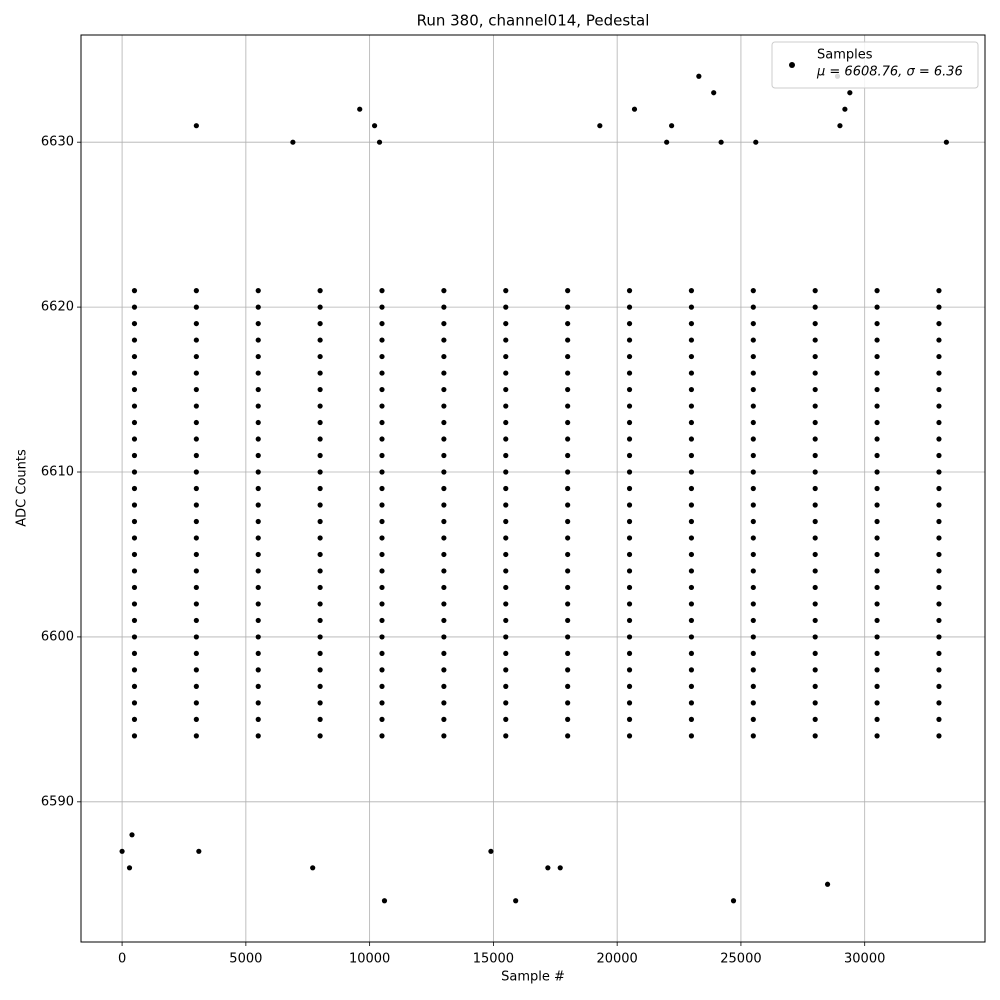  What do you see at coordinates (533, 977) in the screenshot?
I see `x-axis-label: Sample #` at bounding box center [533, 977].